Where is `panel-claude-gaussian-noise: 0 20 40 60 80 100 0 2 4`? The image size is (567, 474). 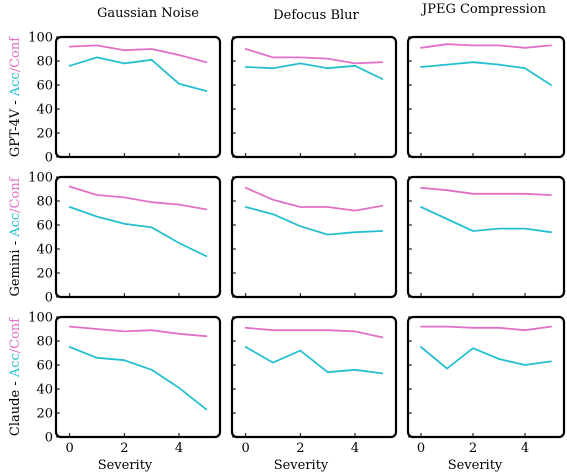 panel-claude-gaussian-noise: 0 20 40 60 80 100 0 2 4 is located at coordinates (125, 383).